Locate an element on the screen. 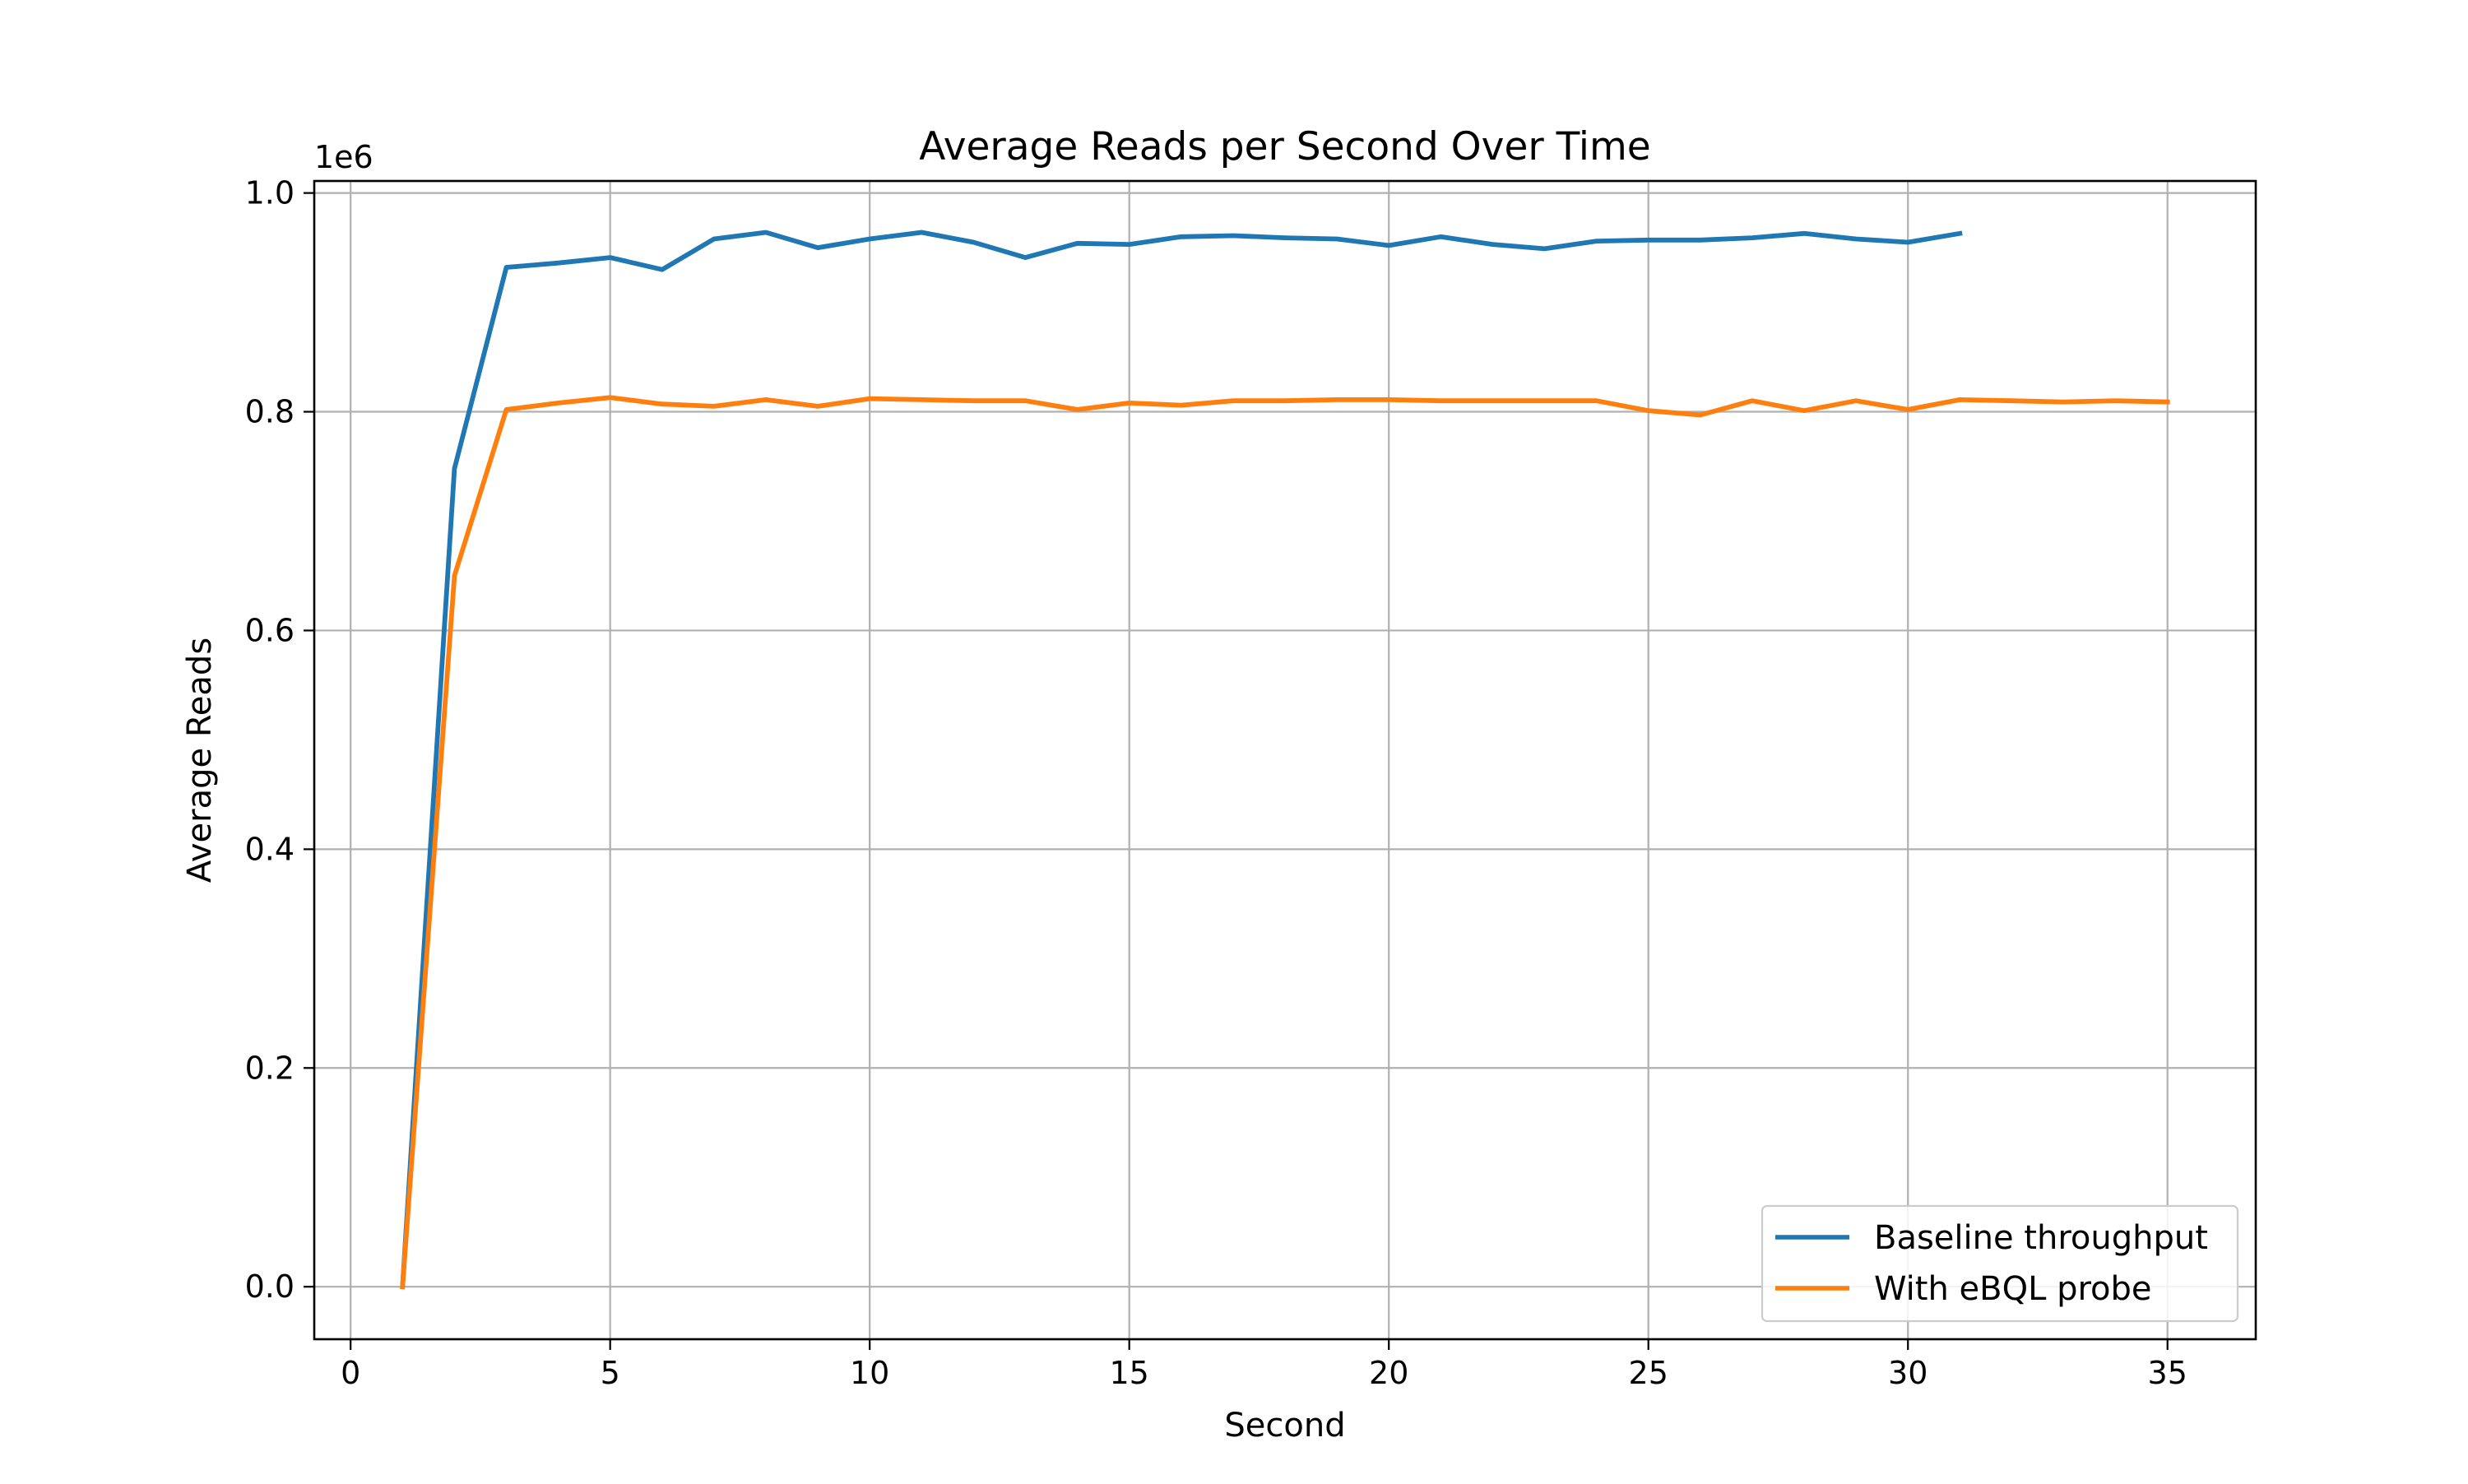 The width and height of the screenshot is (2468, 1484). y-tick-label: 1.0 is located at coordinates (270, 193).